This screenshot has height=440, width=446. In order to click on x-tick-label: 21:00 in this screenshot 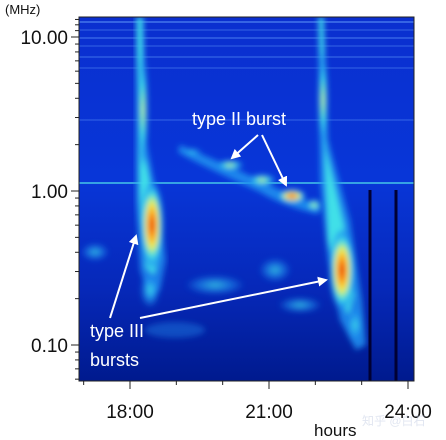, I will do `click(269, 412)`.